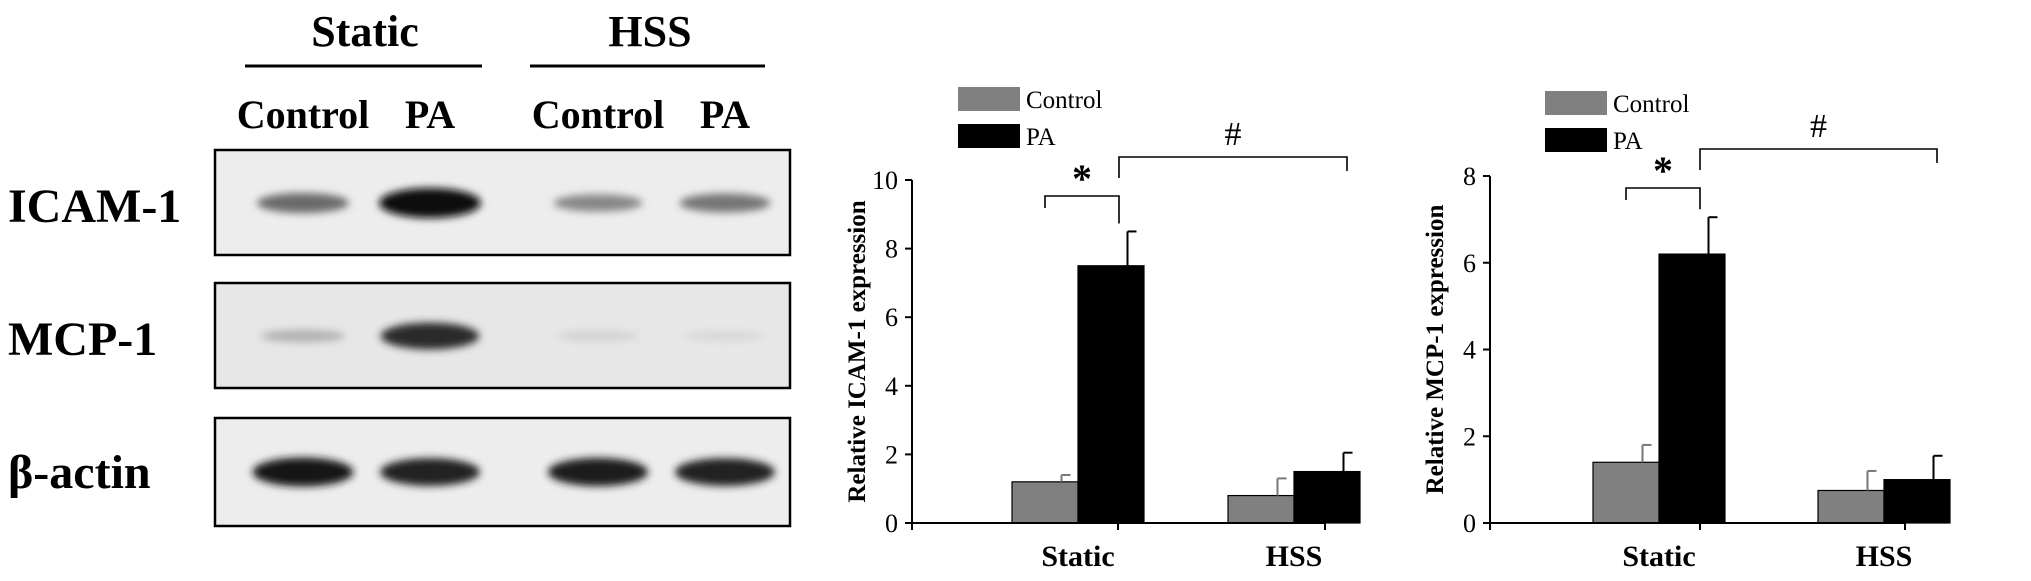  What do you see at coordinates (1663, 198) in the screenshot?
I see `mcp1-bracket-star` at bounding box center [1663, 198].